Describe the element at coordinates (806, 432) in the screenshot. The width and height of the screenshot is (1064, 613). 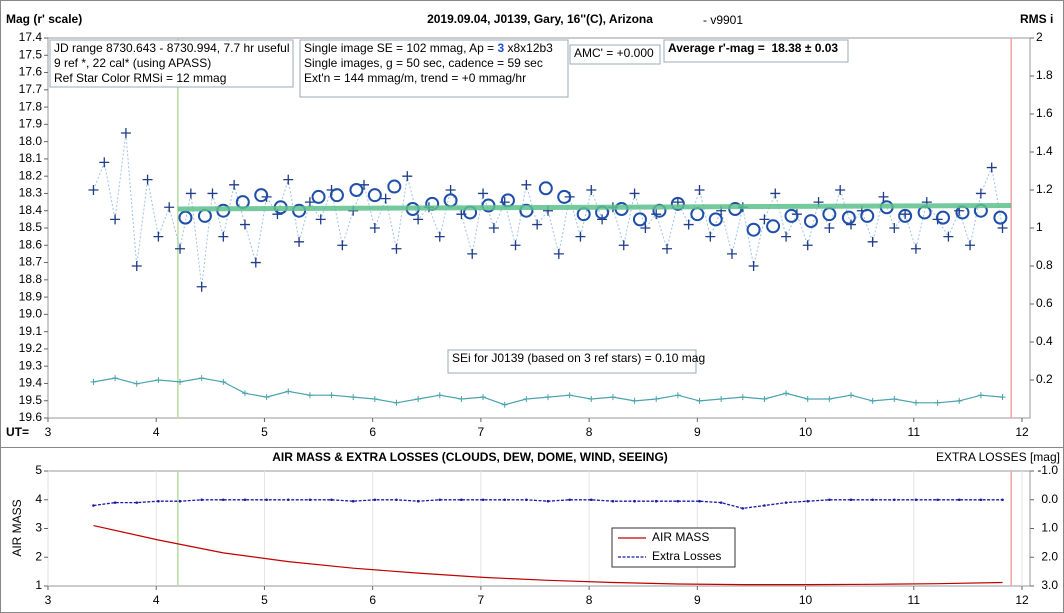
I see `x-tick-label: 10` at that location.